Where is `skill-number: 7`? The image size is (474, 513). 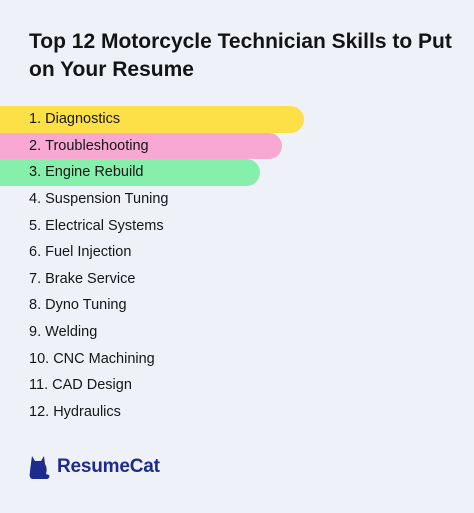 skill-number: 7 is located at coordinates (37, 279).